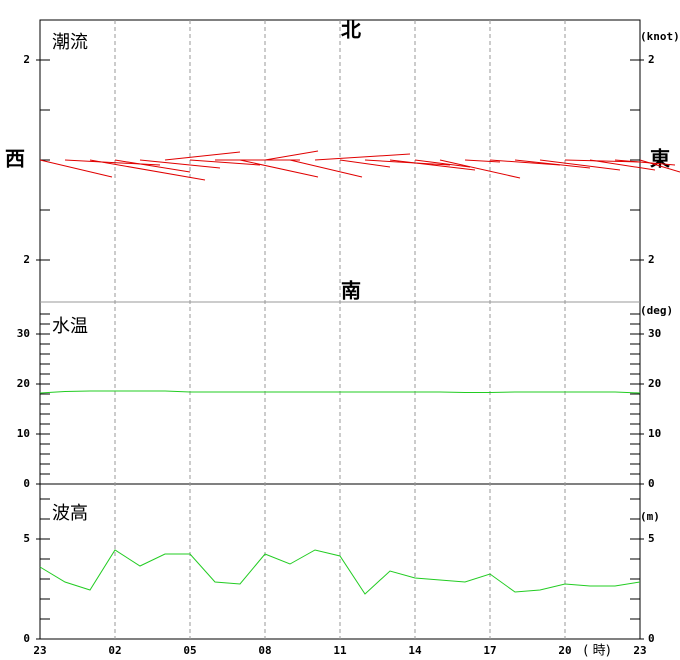 This screenshot has height=660, width=680. I want to click on compass-label: 北, so click(351, 30).